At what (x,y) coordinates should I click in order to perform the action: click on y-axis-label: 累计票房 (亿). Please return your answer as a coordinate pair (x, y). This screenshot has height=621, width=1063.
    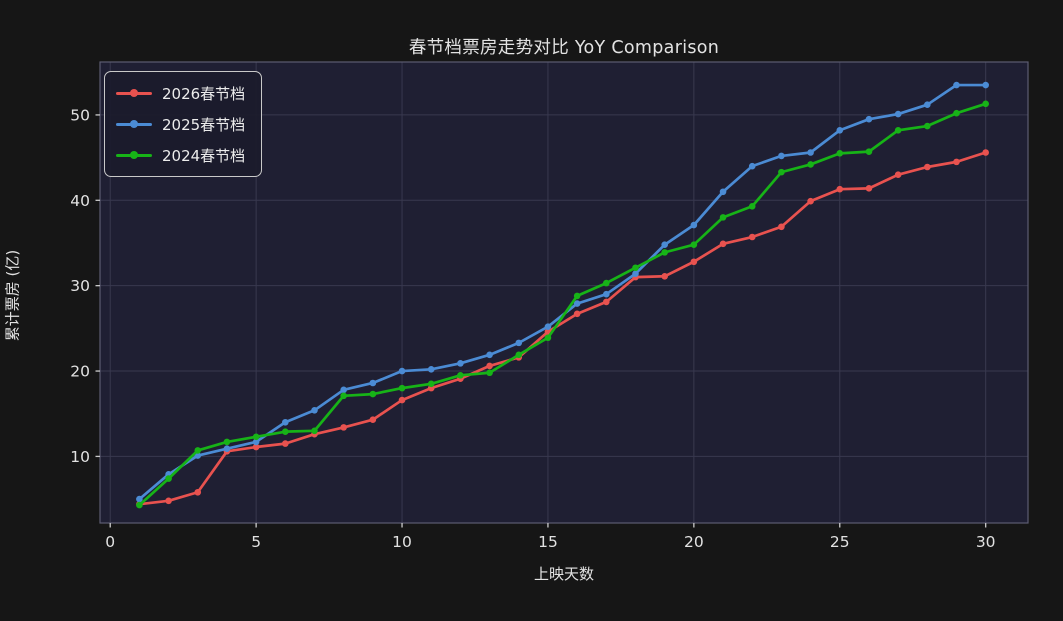
    Looking at the image, I should click on (12, 295).